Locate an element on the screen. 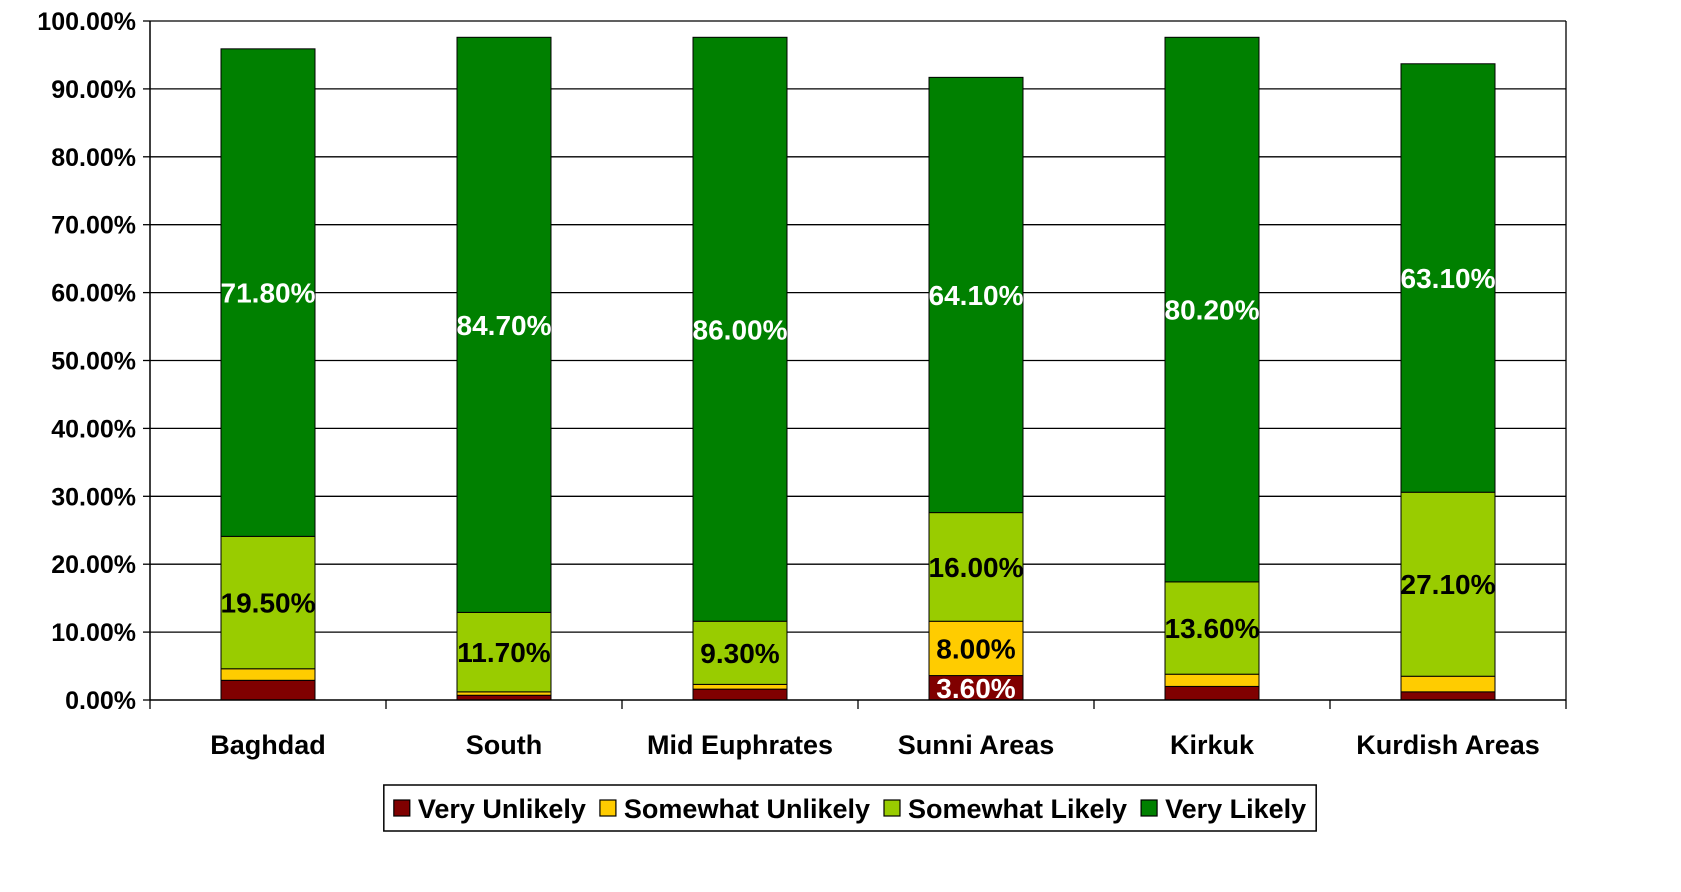 Image resolution: width=1681 pixels, height=892 pixels. data-label: 8.00% is located at coordinates (975, 648).